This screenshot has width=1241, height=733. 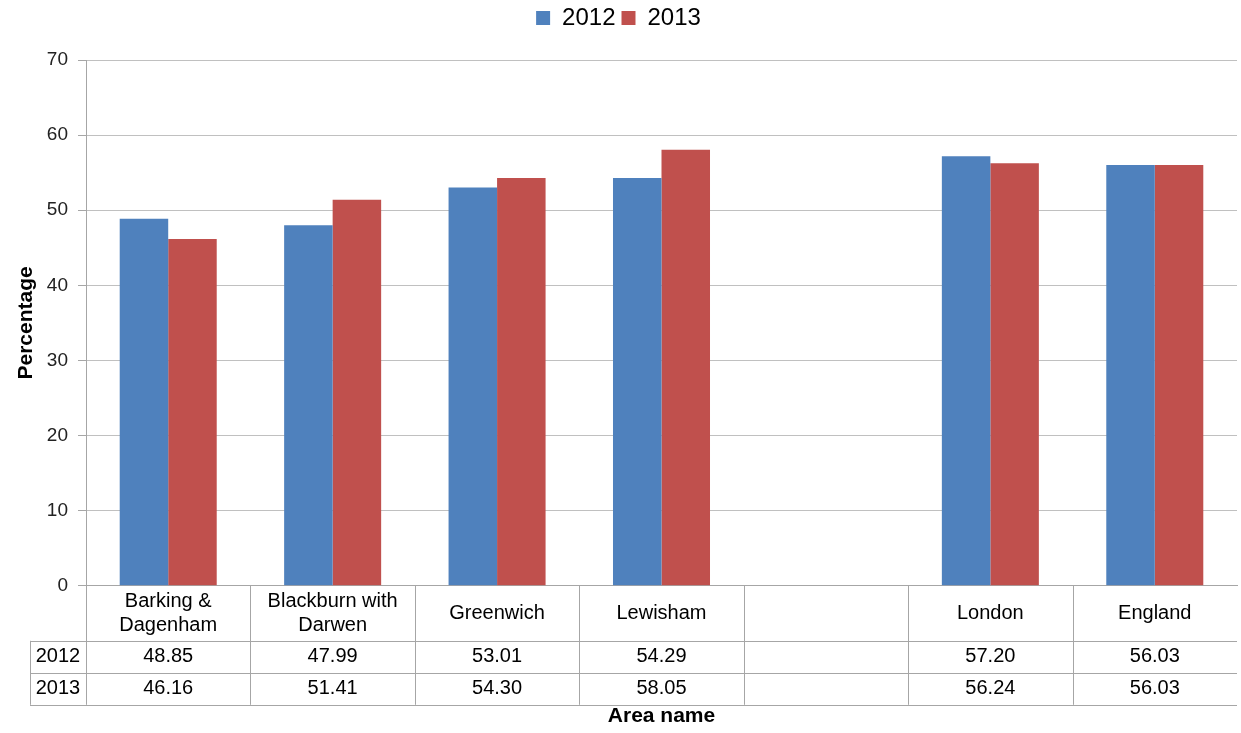 What do you see at coordinates (57, 284) in the screenshot?
I see `y-tick-label: 40` at bounding box center [57, 284].